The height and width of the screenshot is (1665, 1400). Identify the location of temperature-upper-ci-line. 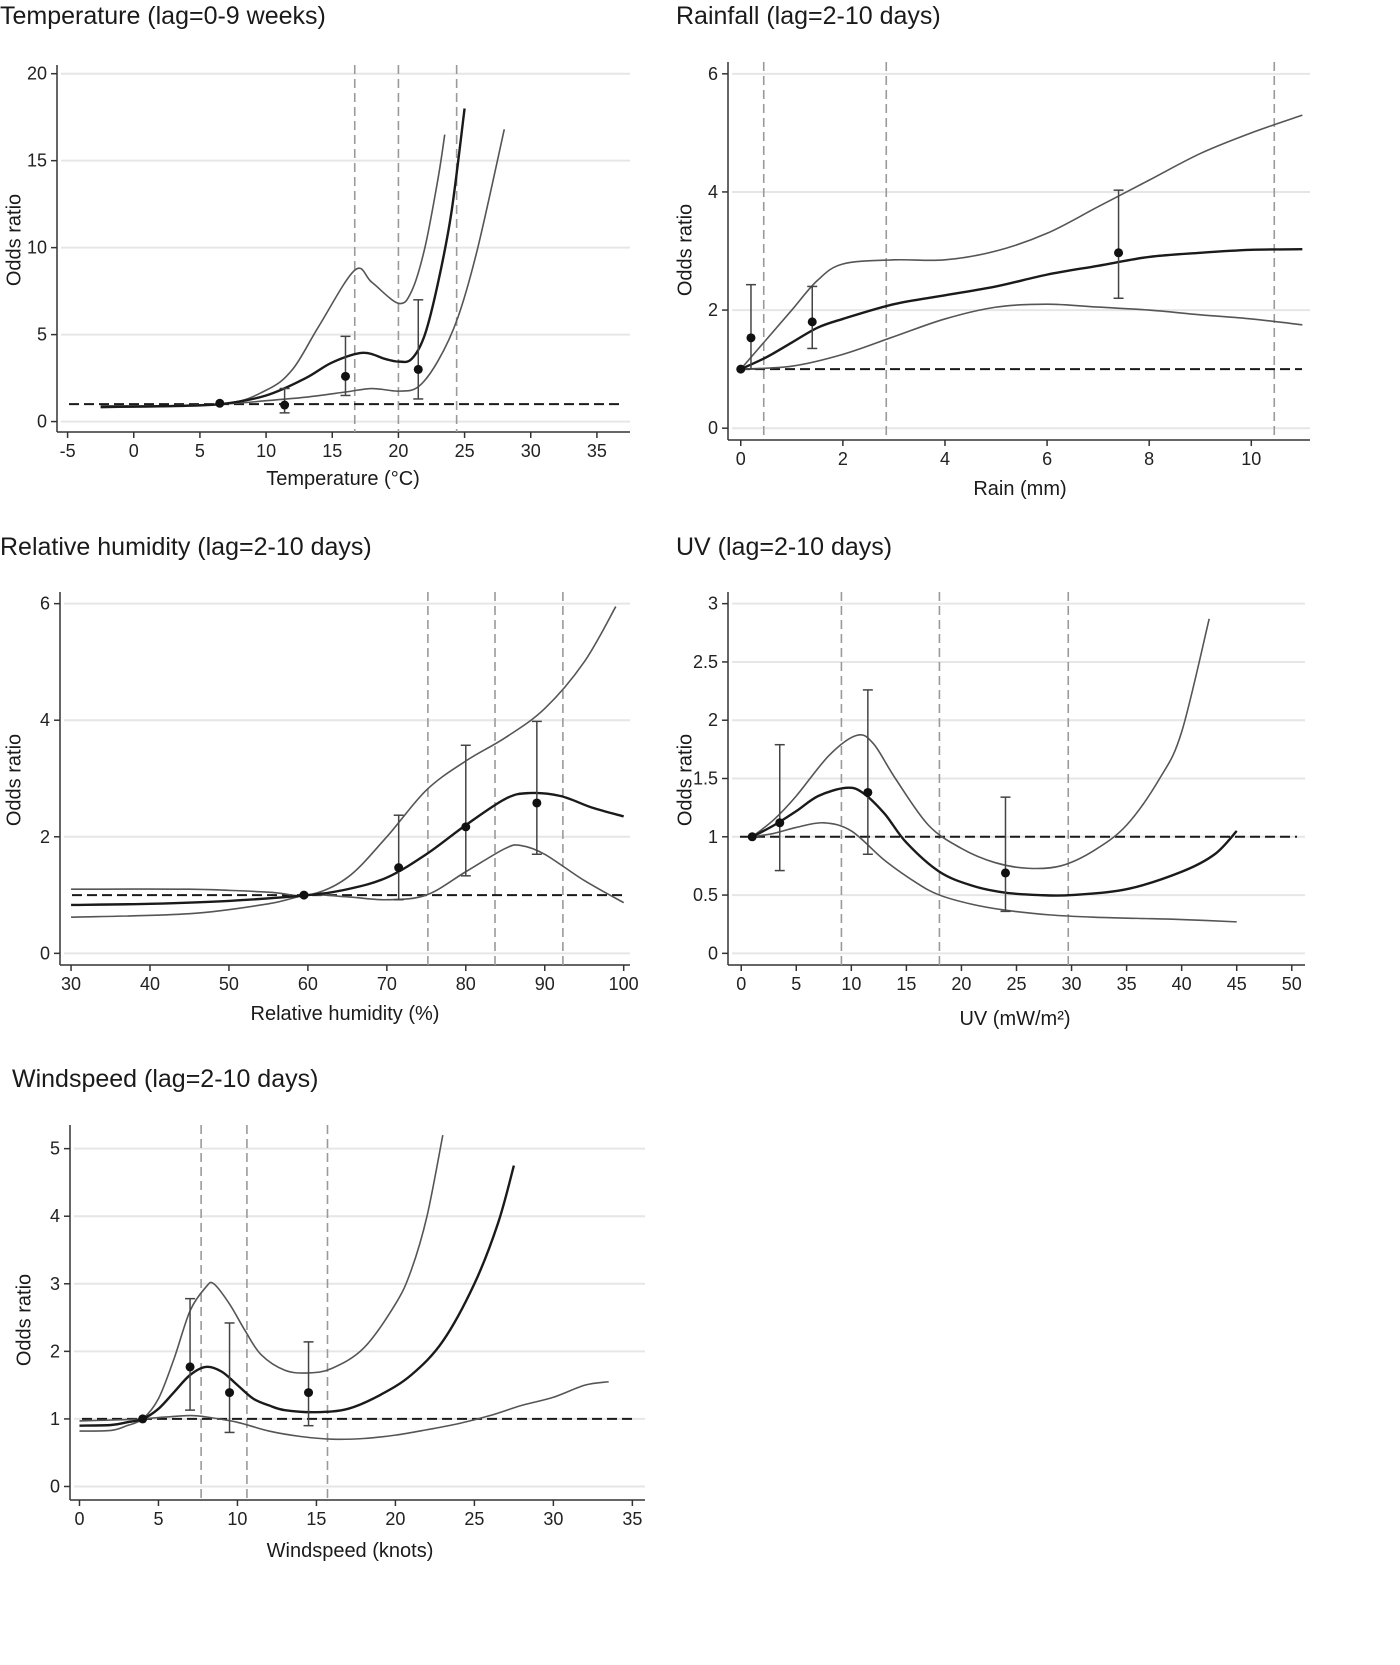
(273, 270).